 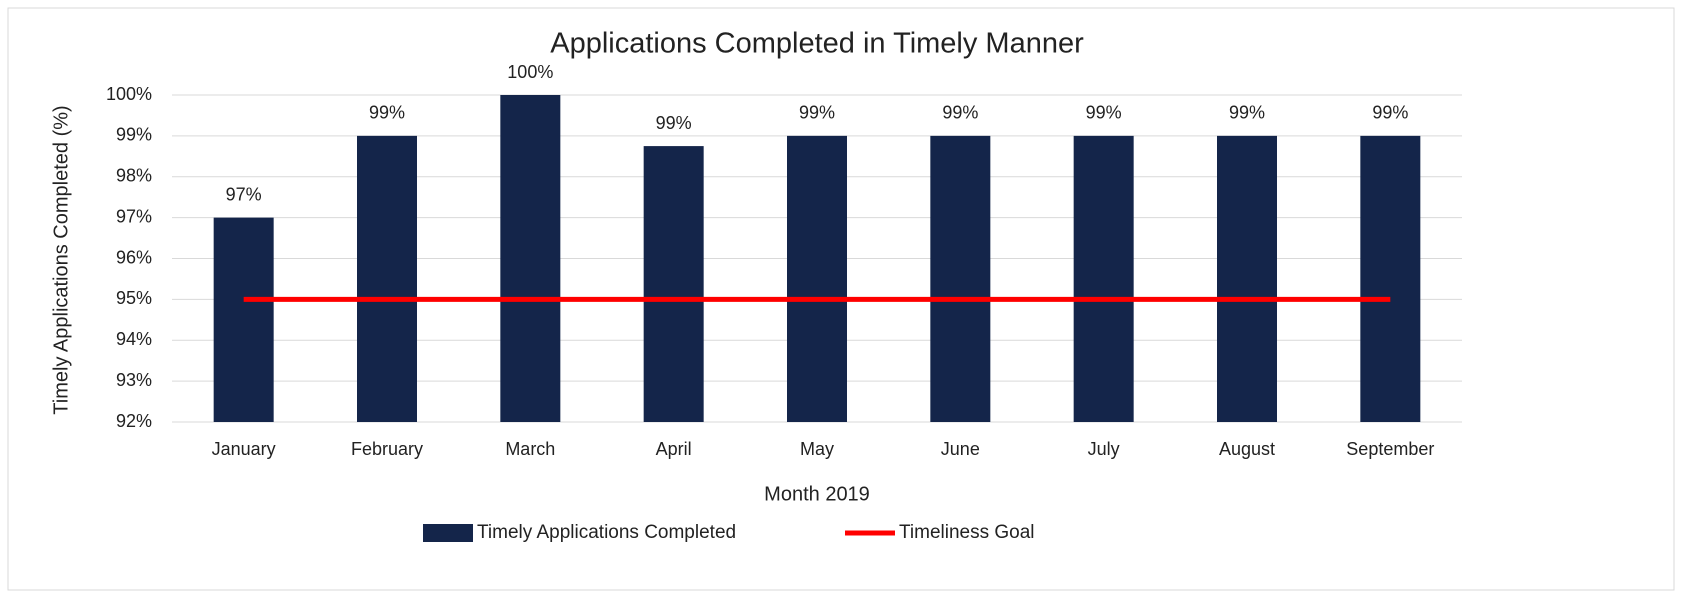 I want to click on chart-title: Applications Completed in Timely Manner, so click(x=817, y=44).